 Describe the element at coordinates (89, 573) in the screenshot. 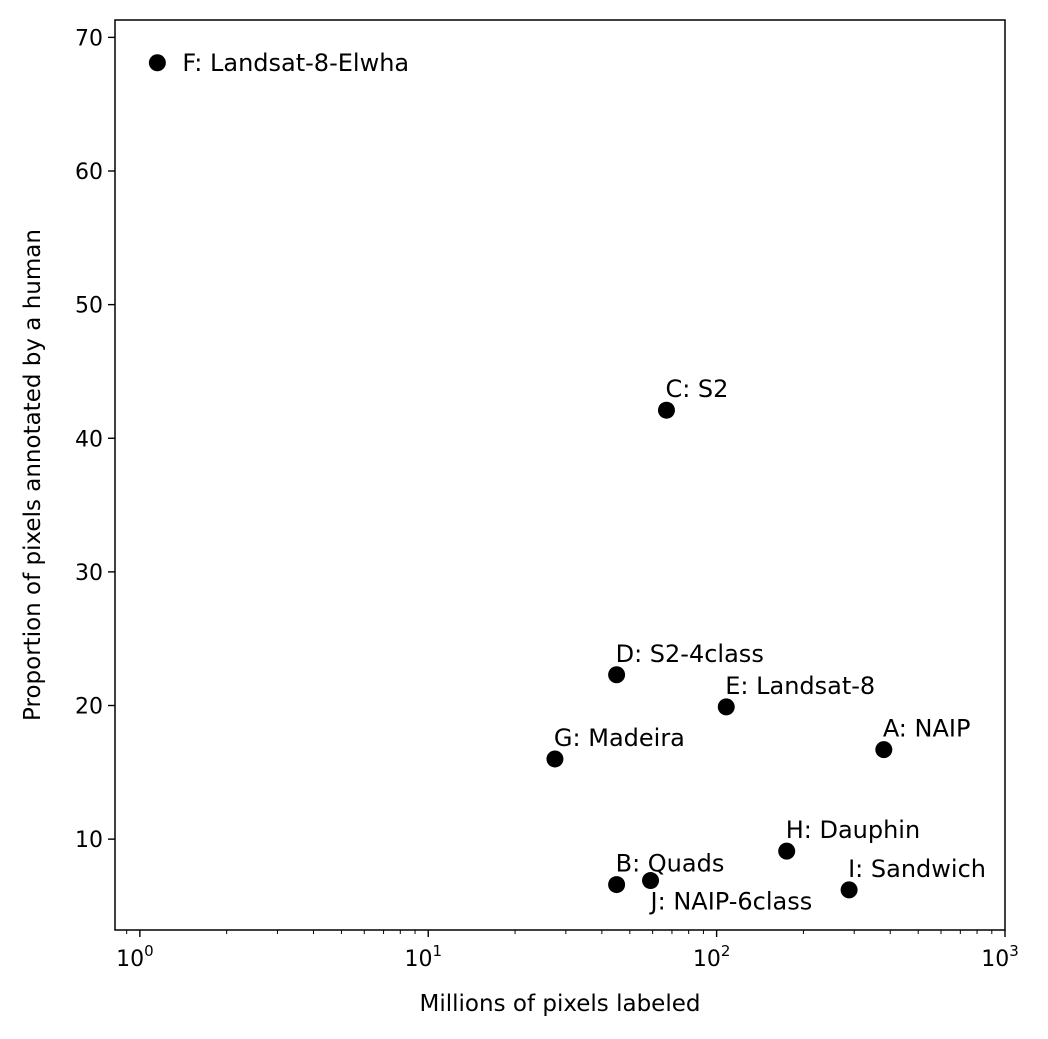

I see `y-tick-label: 30` at that location.